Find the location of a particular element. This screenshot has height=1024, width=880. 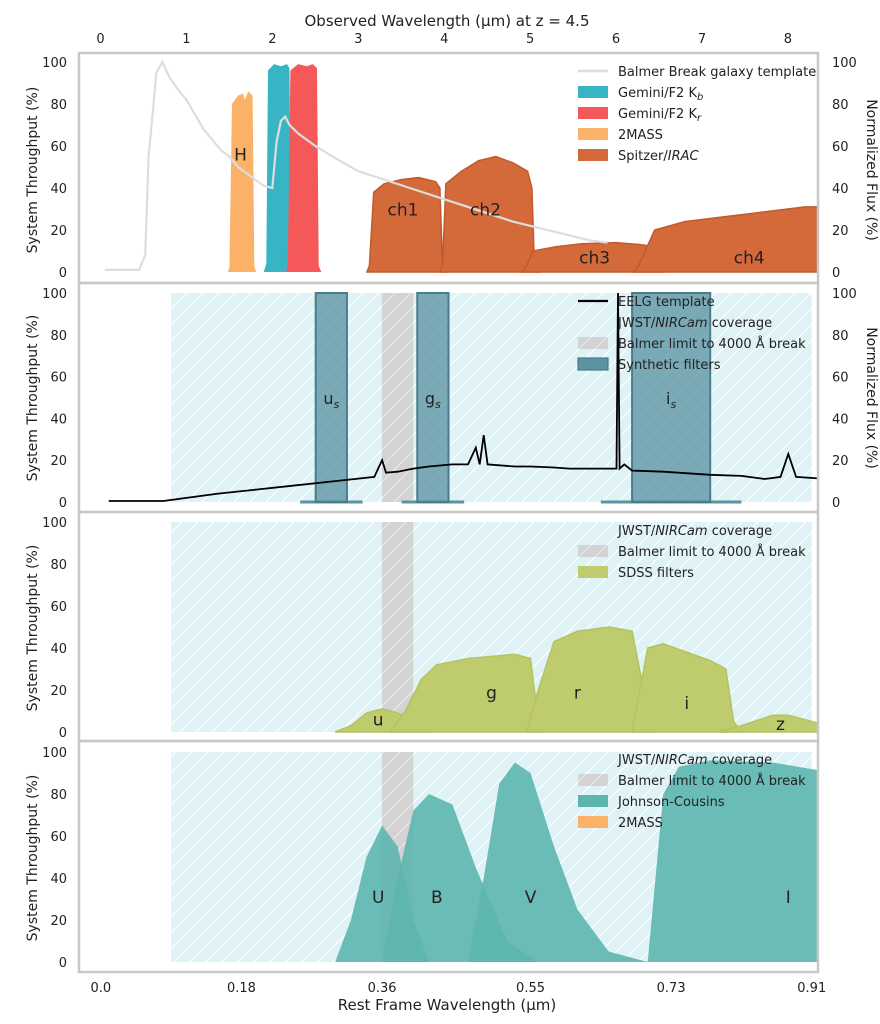

legend-entry-4-1: Balmer limit to 4000 Å break is located at coordinates (692, 781).